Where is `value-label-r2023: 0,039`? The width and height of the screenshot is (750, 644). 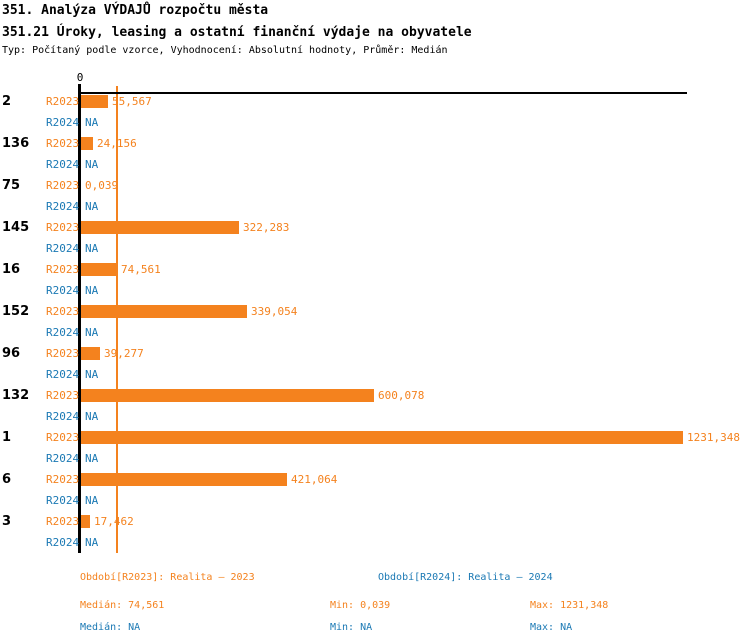
value-label-r2023: 0,039 is located at coordinates (102, 185).